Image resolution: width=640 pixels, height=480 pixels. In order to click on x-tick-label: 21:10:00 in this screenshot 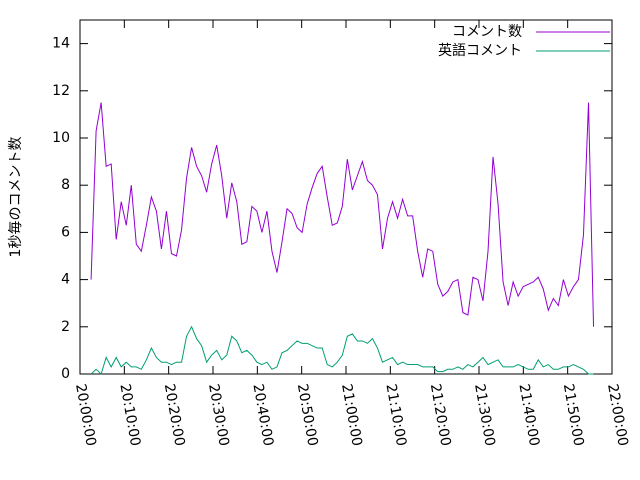, I will do `click(395, 415)`.